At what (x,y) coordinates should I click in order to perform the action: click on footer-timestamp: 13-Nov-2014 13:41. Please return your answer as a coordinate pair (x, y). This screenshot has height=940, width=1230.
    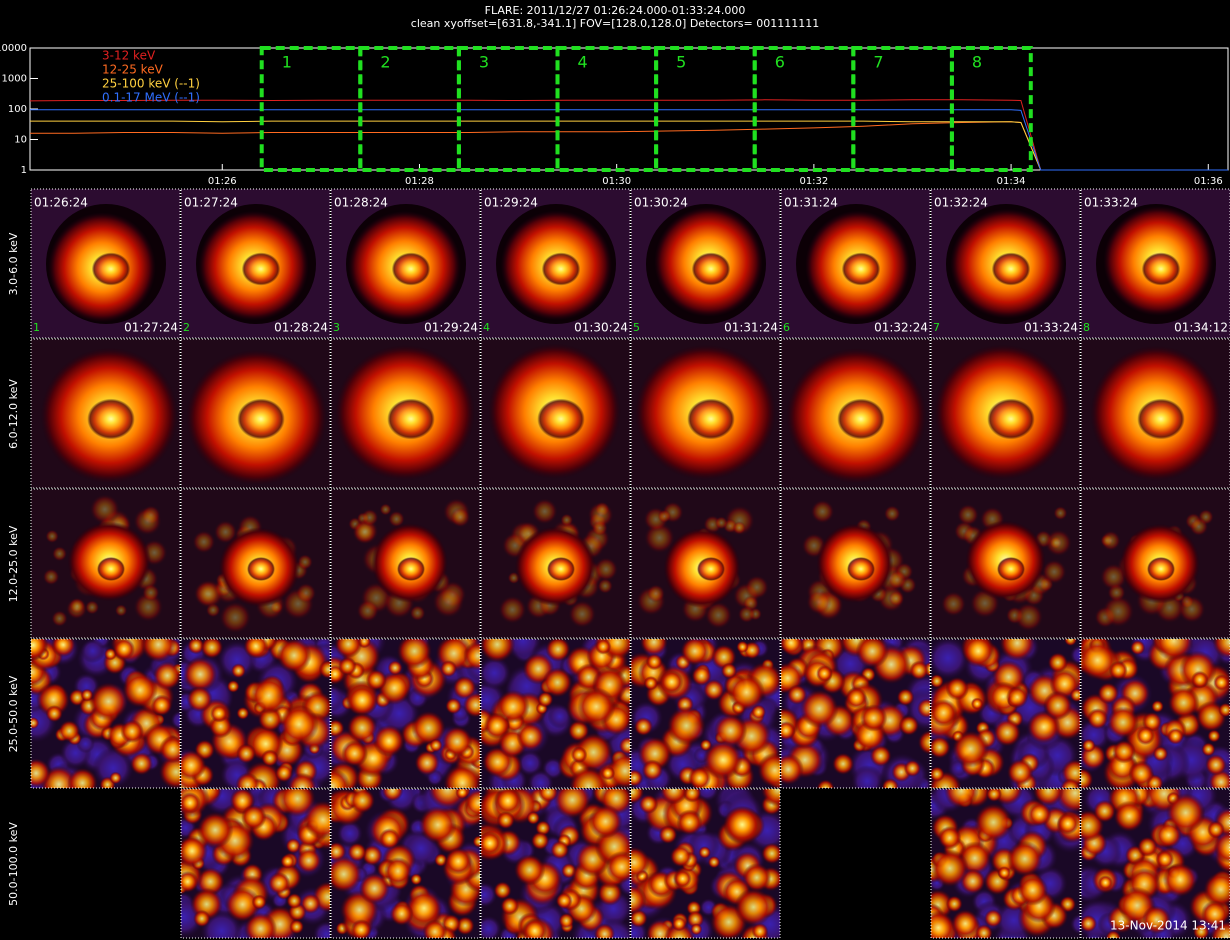
    Looking at the image, I should click on (1168, 926).